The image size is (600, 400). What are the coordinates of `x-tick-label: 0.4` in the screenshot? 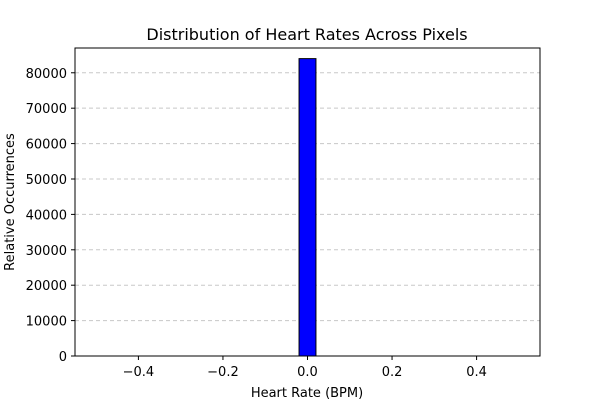 It's located at (476, 372).